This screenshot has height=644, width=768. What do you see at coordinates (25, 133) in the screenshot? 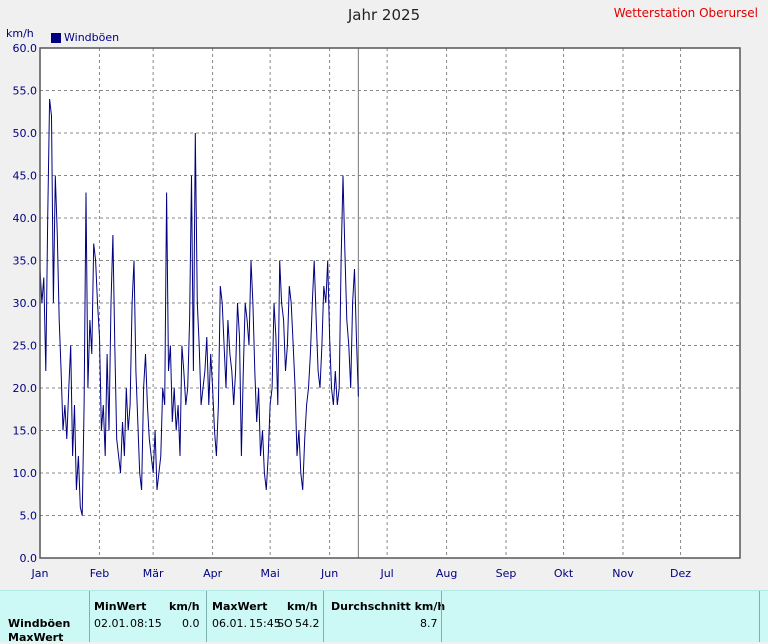
I see `y-tick-label: 50.0` at bounding box center [25, 133].